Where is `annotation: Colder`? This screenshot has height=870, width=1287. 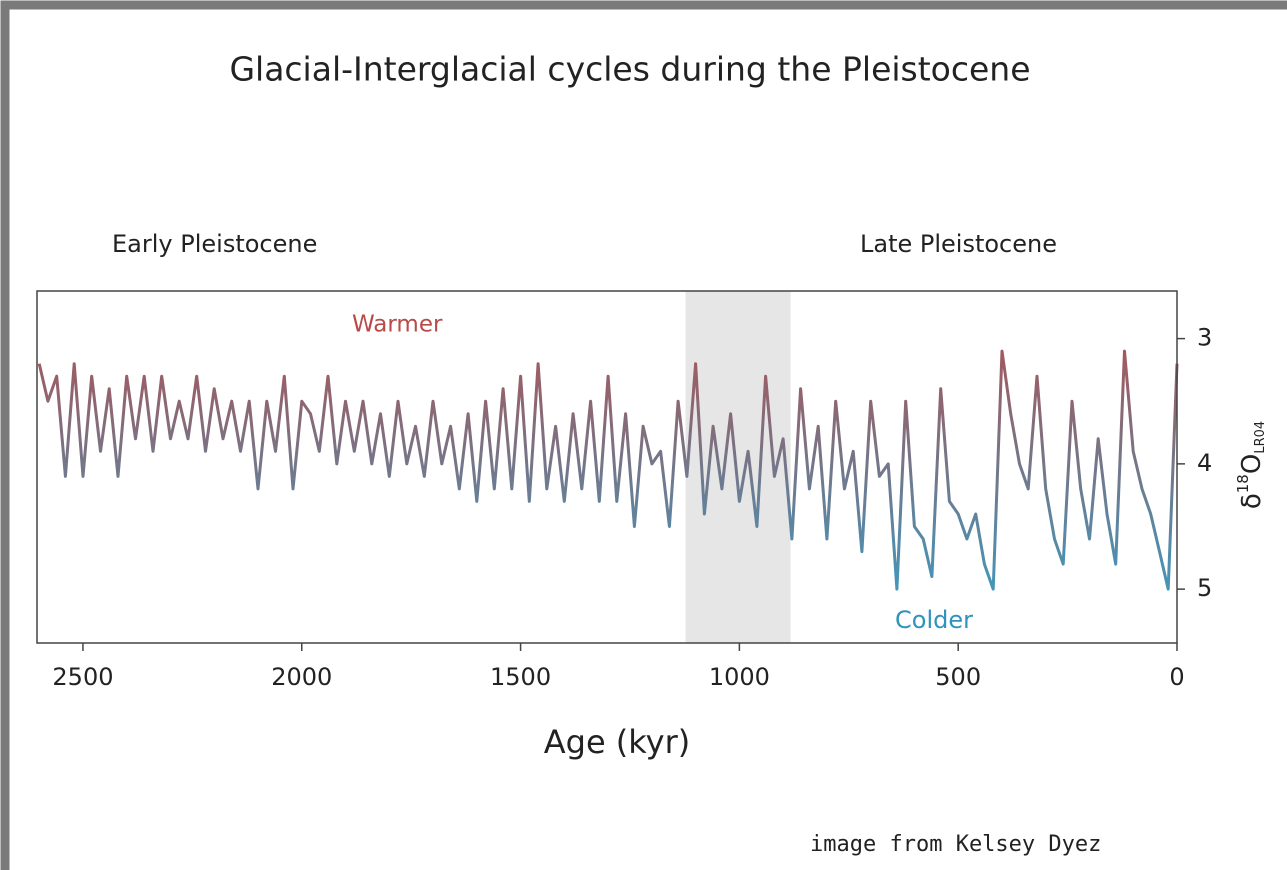 annotation: Colder is located at coordinates (934, 620).